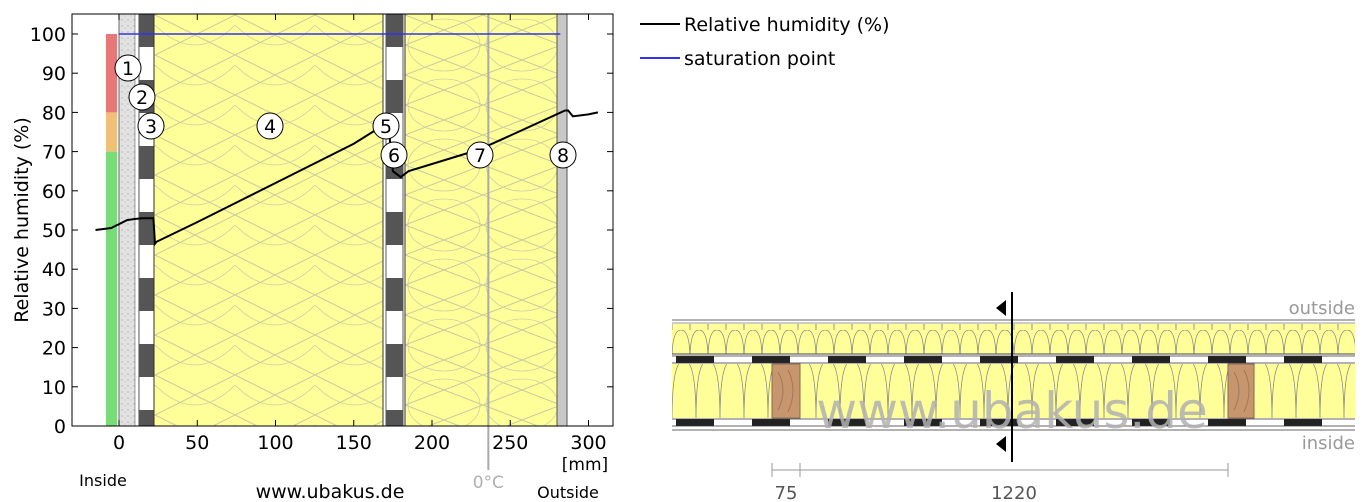  I want to click on layer-marker-1: 1, so click(128, 68).